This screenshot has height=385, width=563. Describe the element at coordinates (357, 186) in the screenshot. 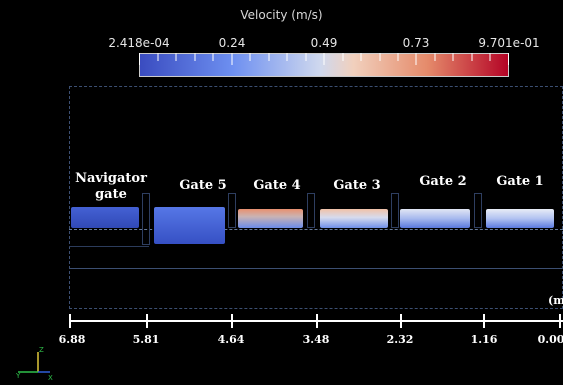

I see `gate3-label: Gate 3` at that location.